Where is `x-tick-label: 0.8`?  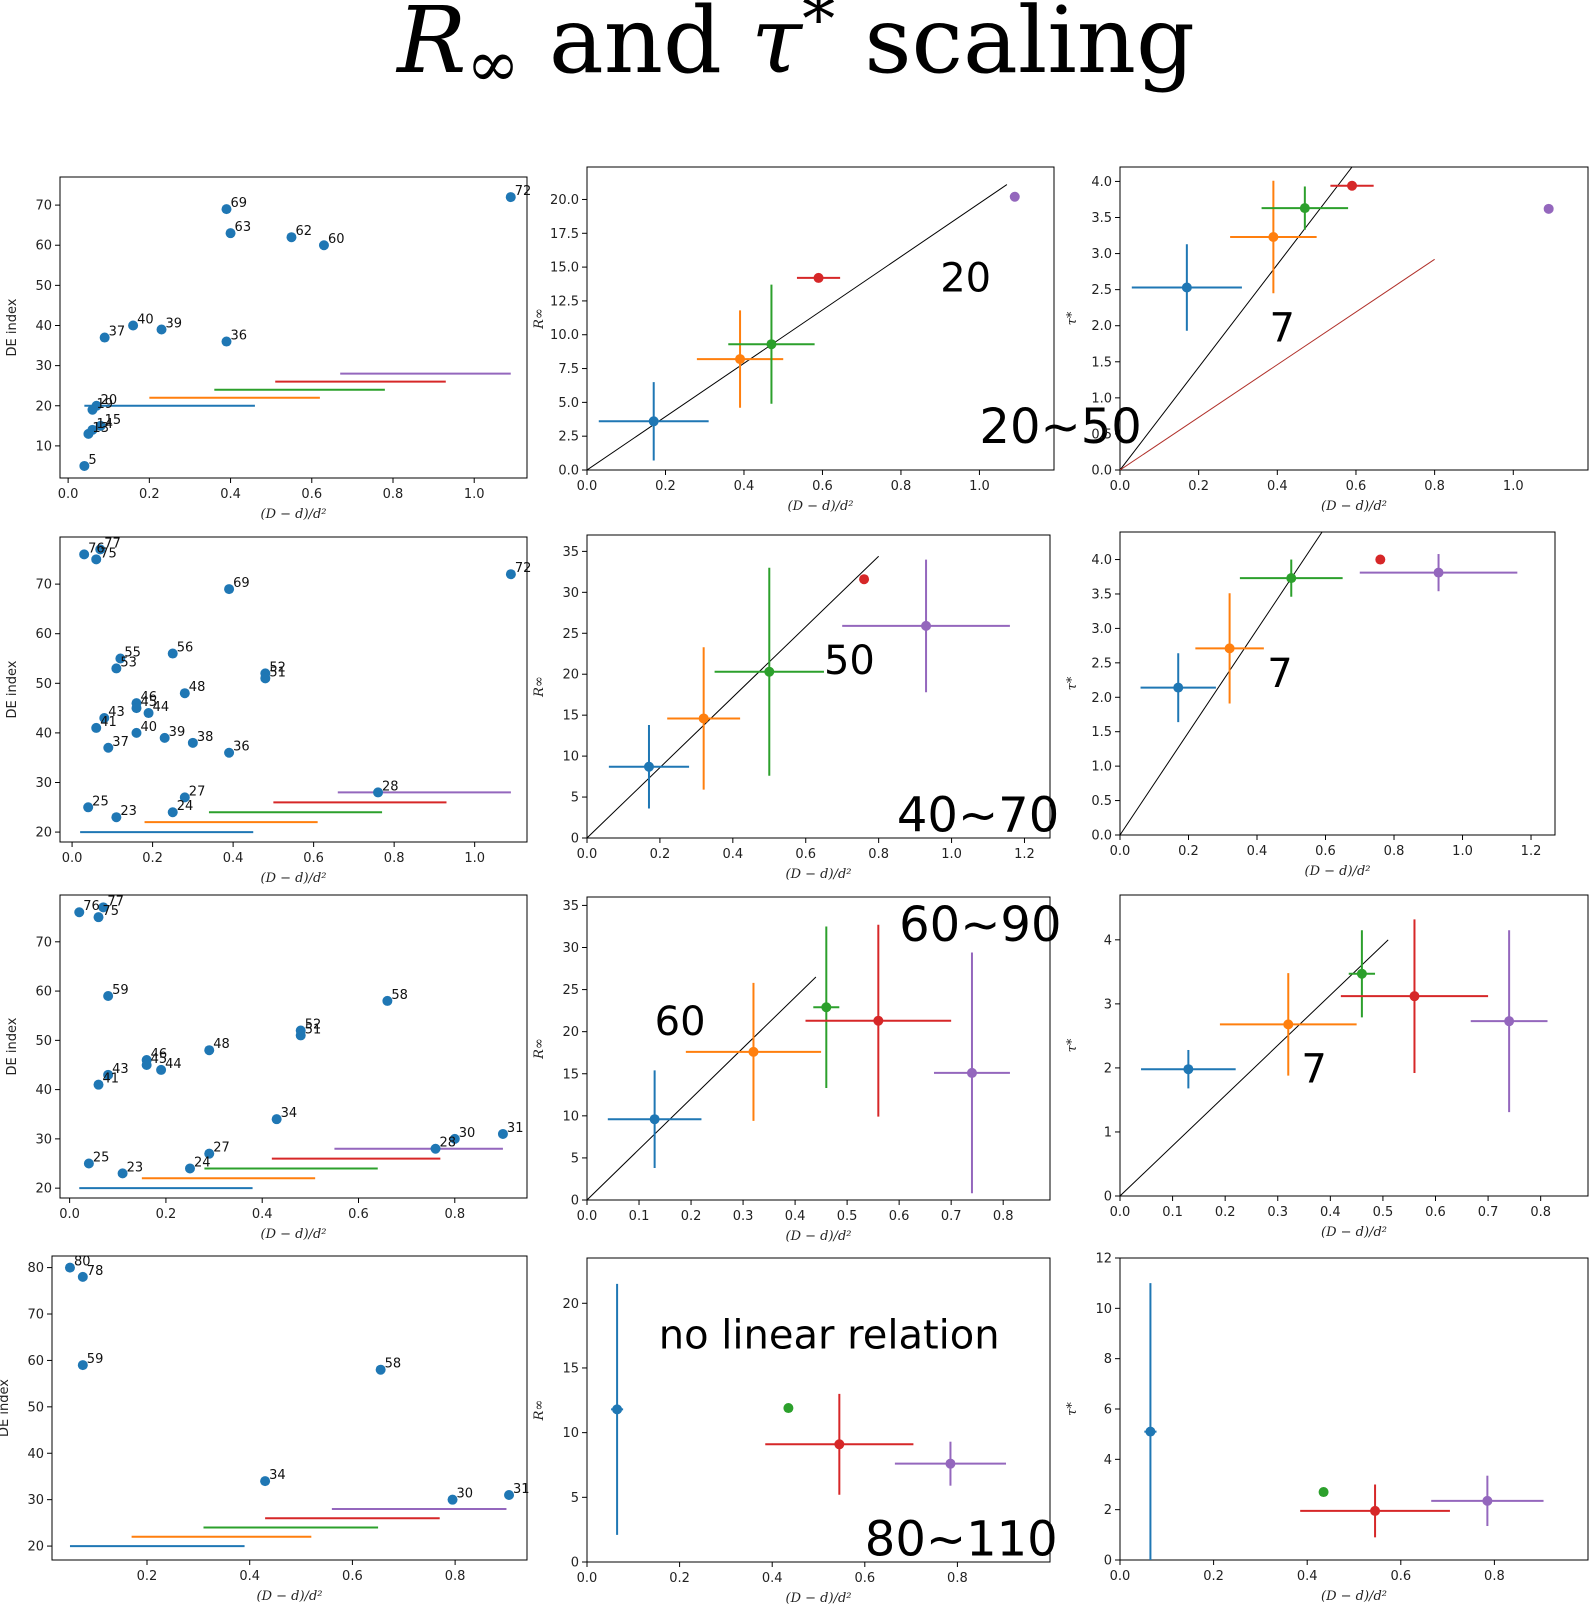
x-tick-label: 0.8 is located at coordinates (1494, 1576).